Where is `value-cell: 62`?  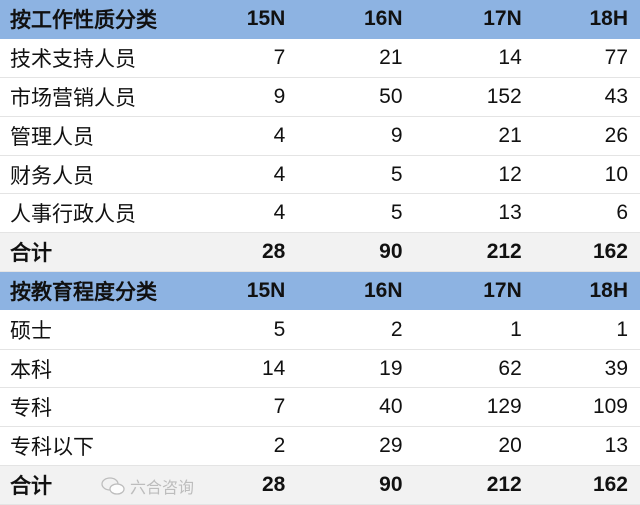
value-cell: 62 is located at coordinates (462, 369).